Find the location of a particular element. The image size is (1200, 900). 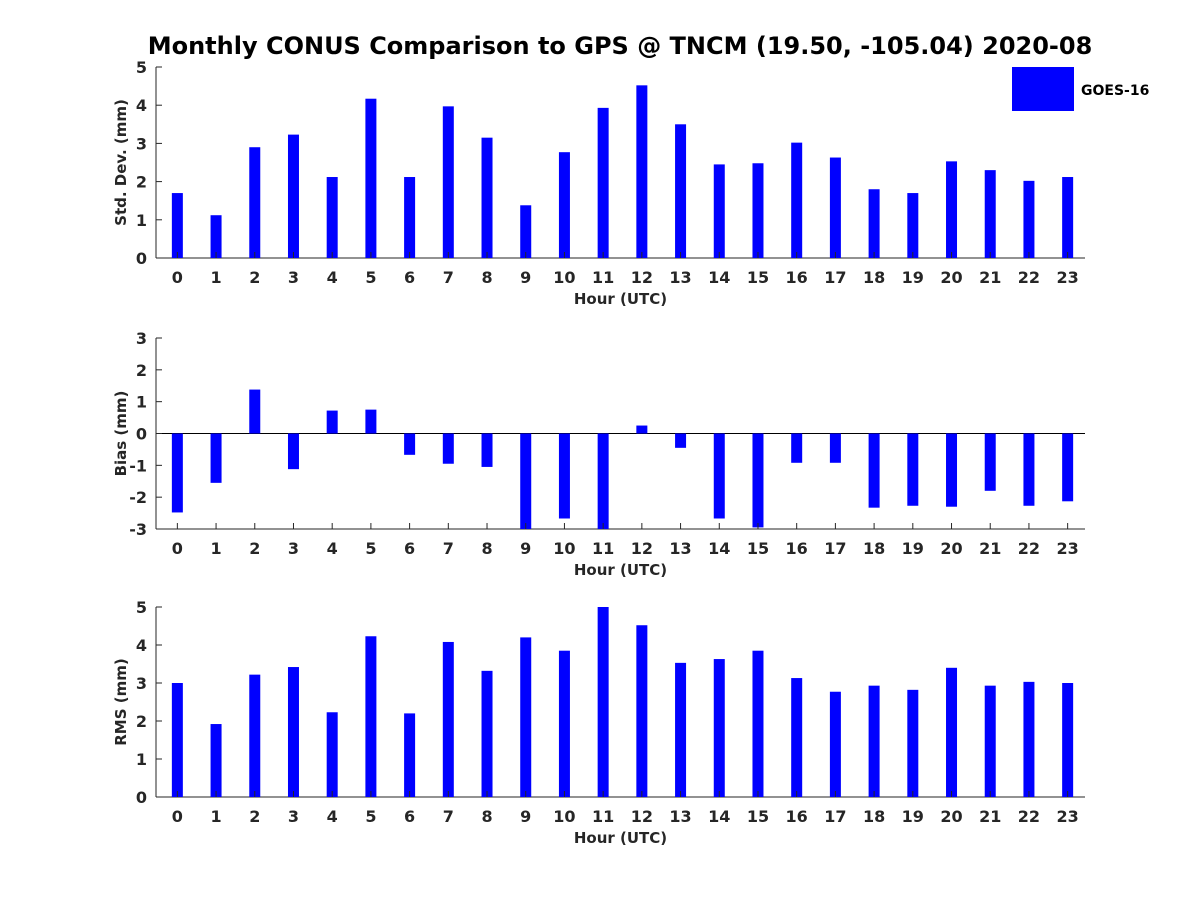

x-tick-label: 7 is located at coordinates (448, 816).